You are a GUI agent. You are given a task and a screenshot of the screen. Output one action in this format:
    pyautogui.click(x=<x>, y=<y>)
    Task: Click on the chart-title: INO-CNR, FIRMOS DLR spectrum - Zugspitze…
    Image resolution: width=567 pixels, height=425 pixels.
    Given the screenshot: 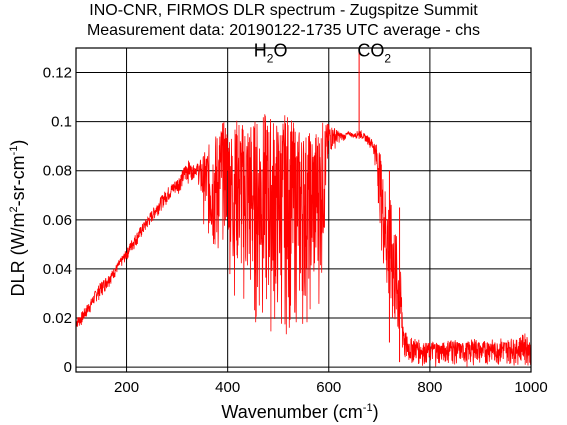 What is the action you would take?
    pyautogui.click(x=283, y=10)
    